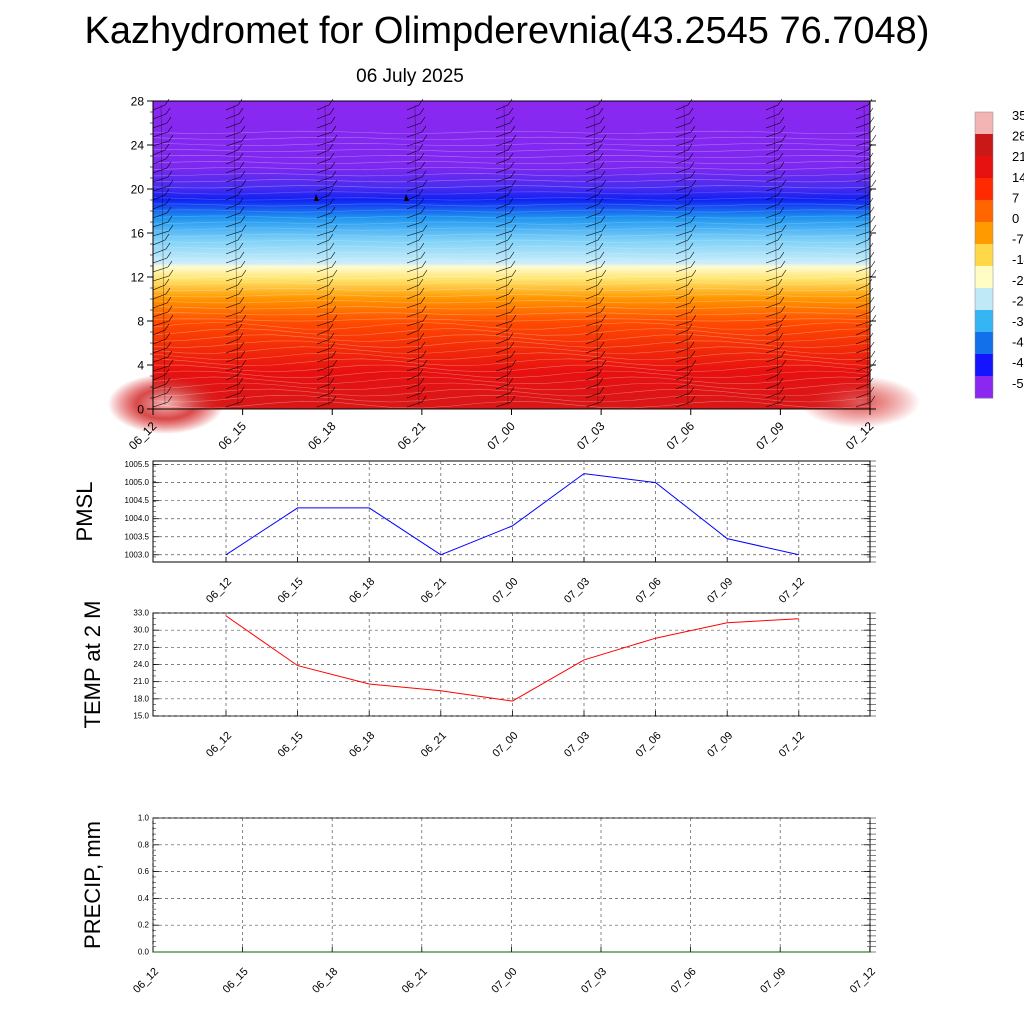  I want to click on y-tick-label: 12, so click(138, 278).